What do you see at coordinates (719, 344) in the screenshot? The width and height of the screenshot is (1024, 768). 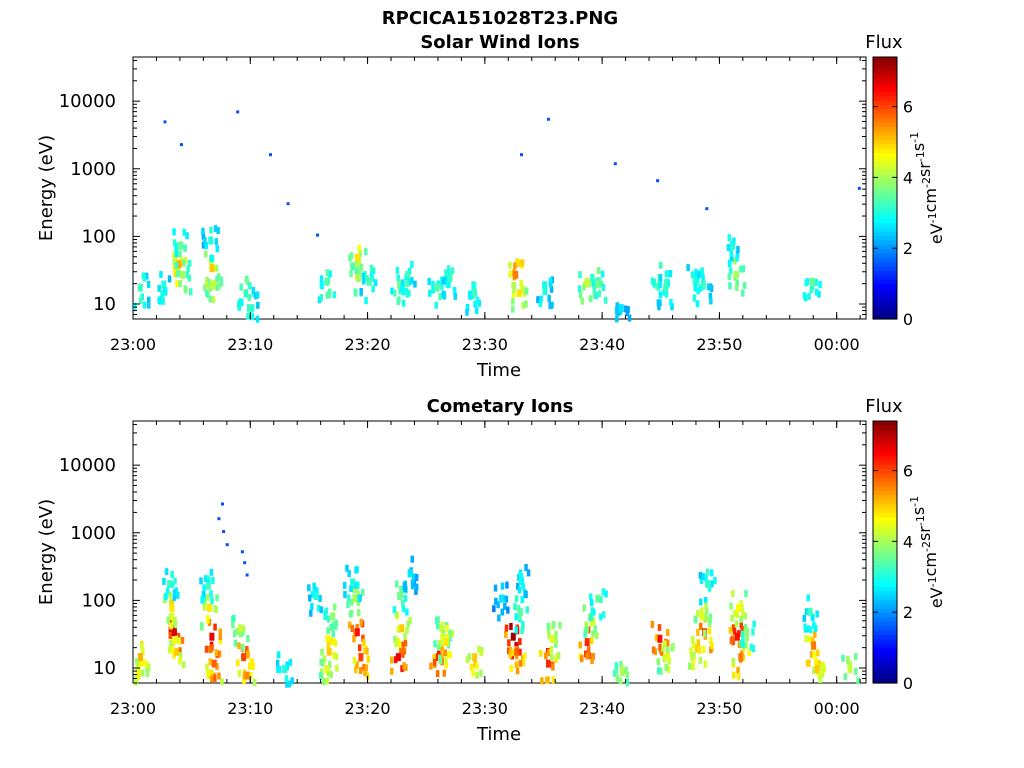 I see `x-tick-label: 23:50` at bounding box center [719, 344].